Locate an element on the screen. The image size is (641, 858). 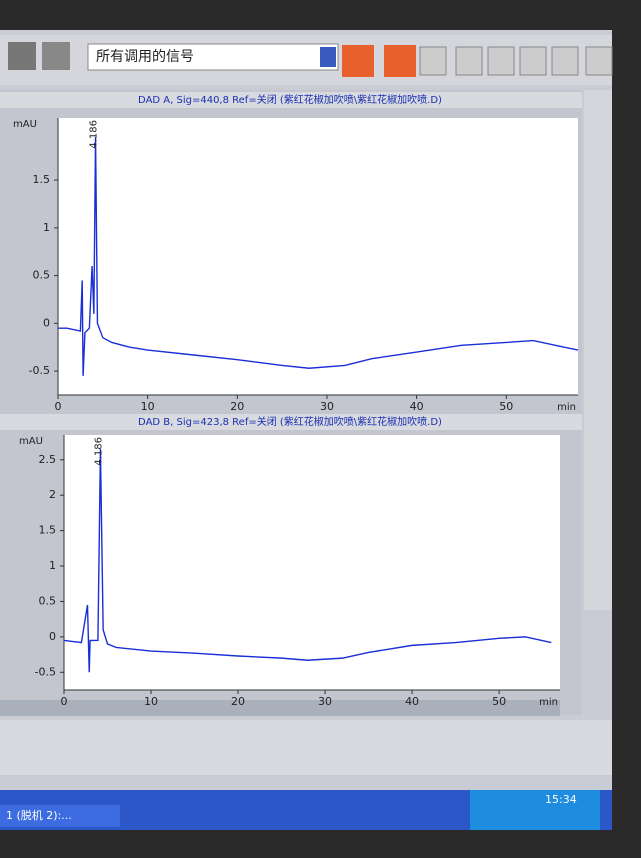
status-area is located at coordinates (306, 747).